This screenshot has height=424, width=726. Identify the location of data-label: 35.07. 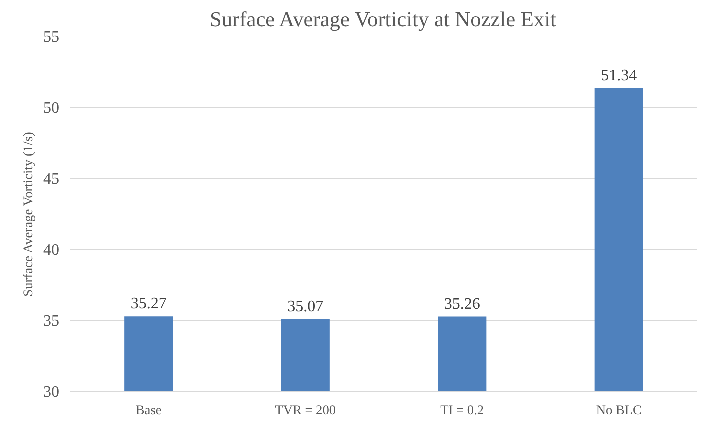
(306, 307).